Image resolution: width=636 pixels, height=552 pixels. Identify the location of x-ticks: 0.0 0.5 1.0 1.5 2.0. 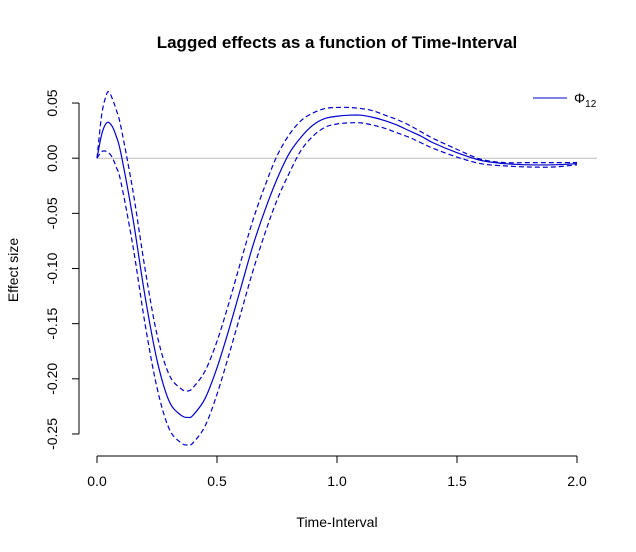
(337, 472).